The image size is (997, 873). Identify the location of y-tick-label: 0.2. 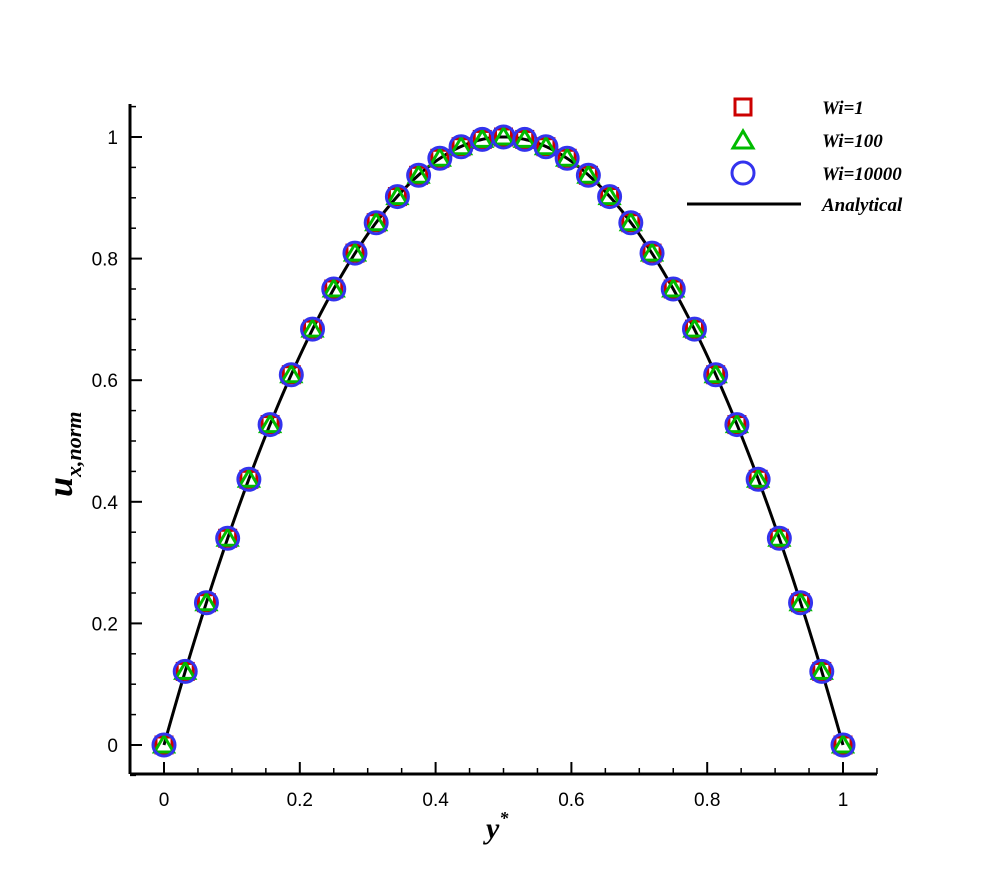
(105, 624).